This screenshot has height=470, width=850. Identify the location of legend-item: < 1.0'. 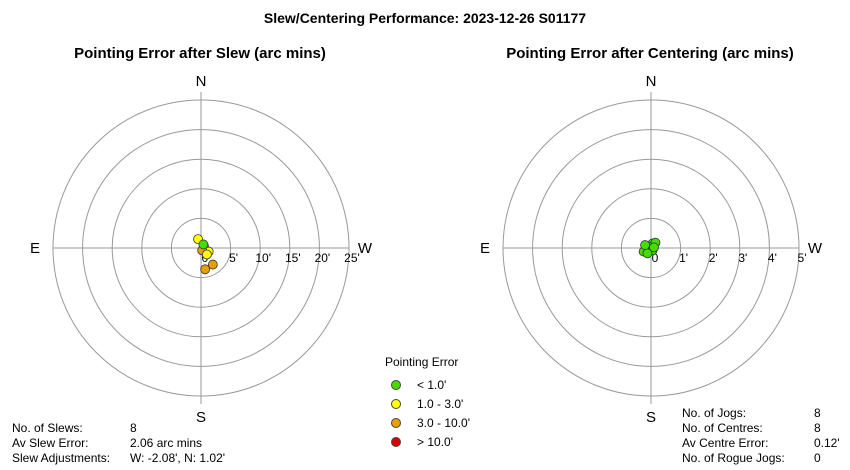
(427, 384).